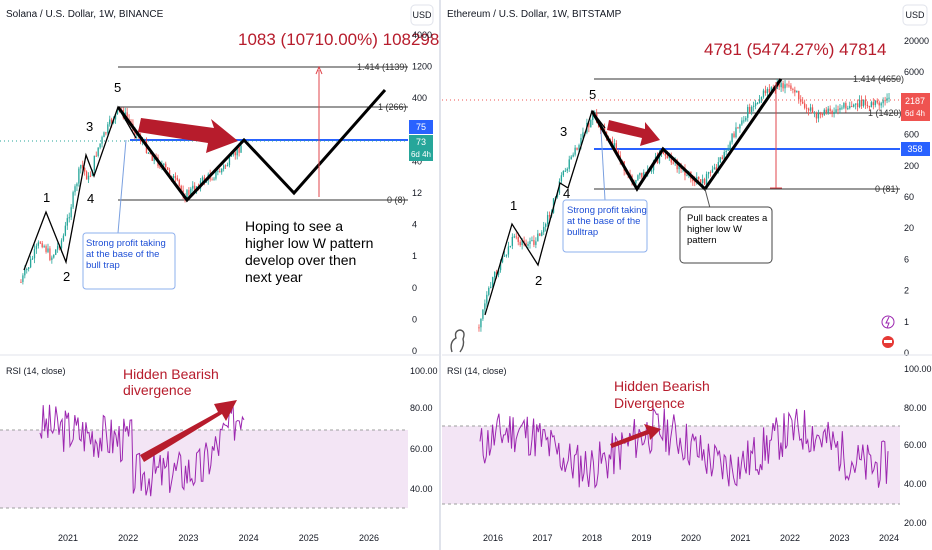 The height and width of the screenshot is (550, 932). I want to click on right-wave-3: 3, so click(563, 131).